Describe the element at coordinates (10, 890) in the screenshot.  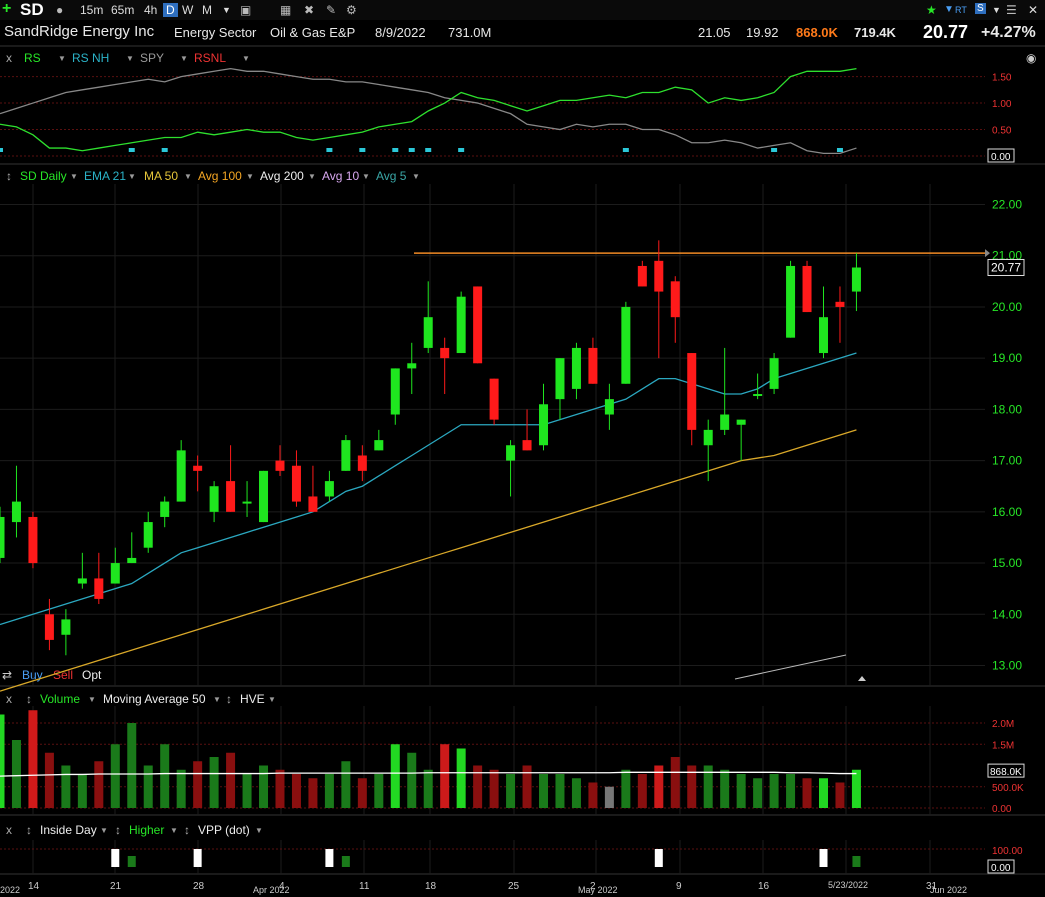
I see `x-axis-label: 2022` at that location.